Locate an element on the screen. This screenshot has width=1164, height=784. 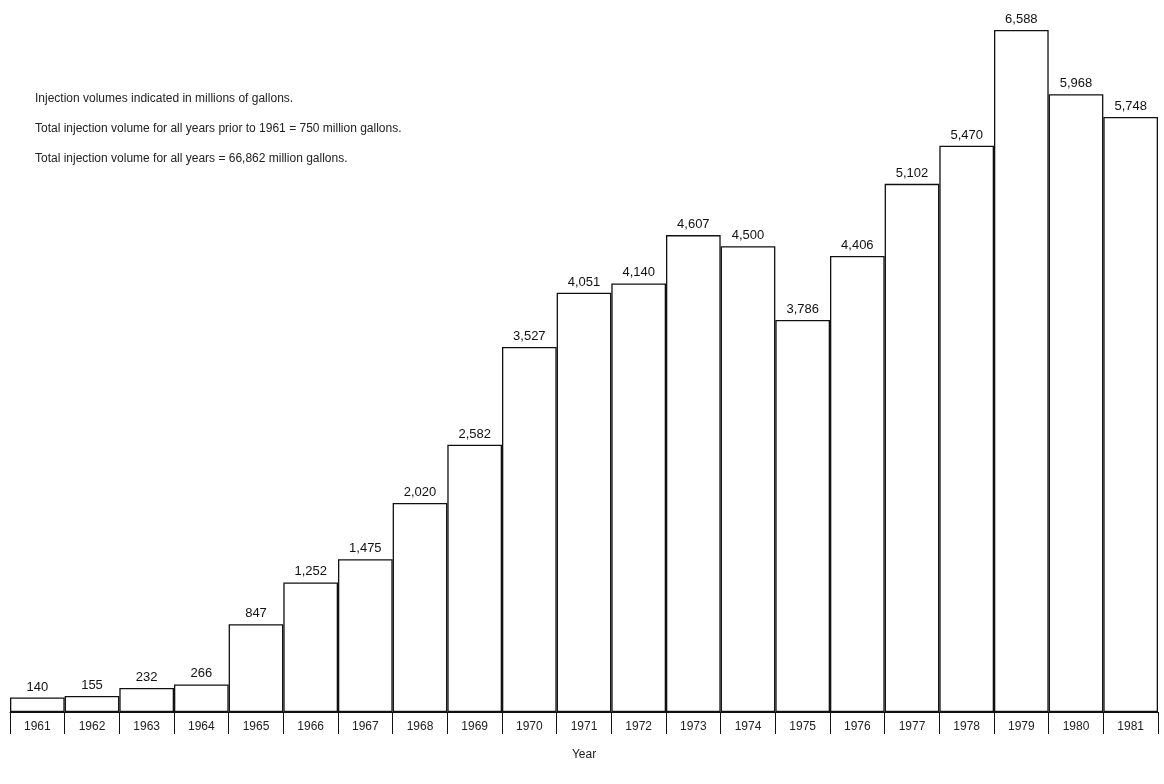
annotation: Injection volumes indicated in millions of gallons. is located at coordinates (164, 98).